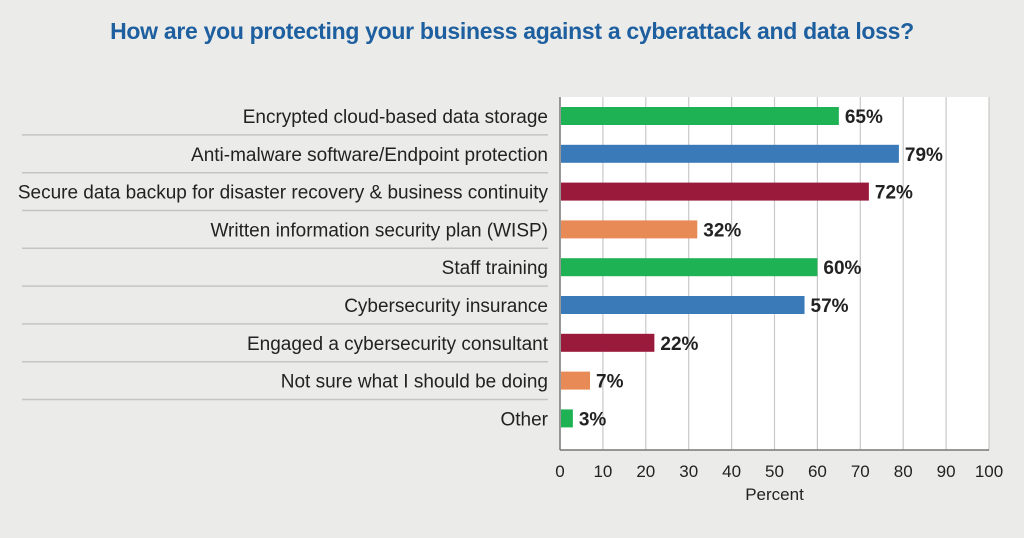 This screenshot has height=538, width=1024. I want to click on x-tick-label: 0, so click(559, 471).